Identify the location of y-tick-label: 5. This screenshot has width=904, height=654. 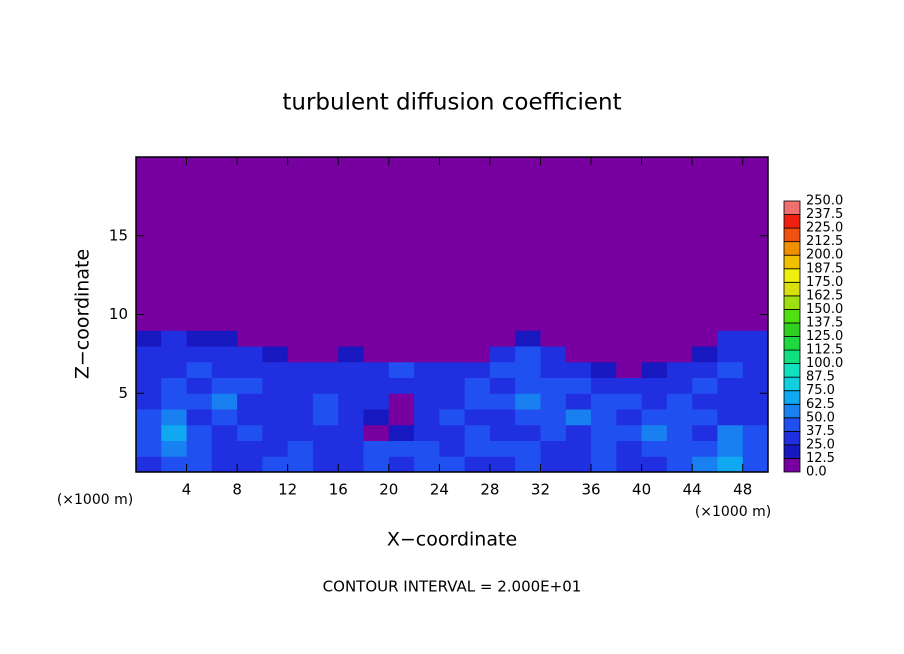
(123, 393).